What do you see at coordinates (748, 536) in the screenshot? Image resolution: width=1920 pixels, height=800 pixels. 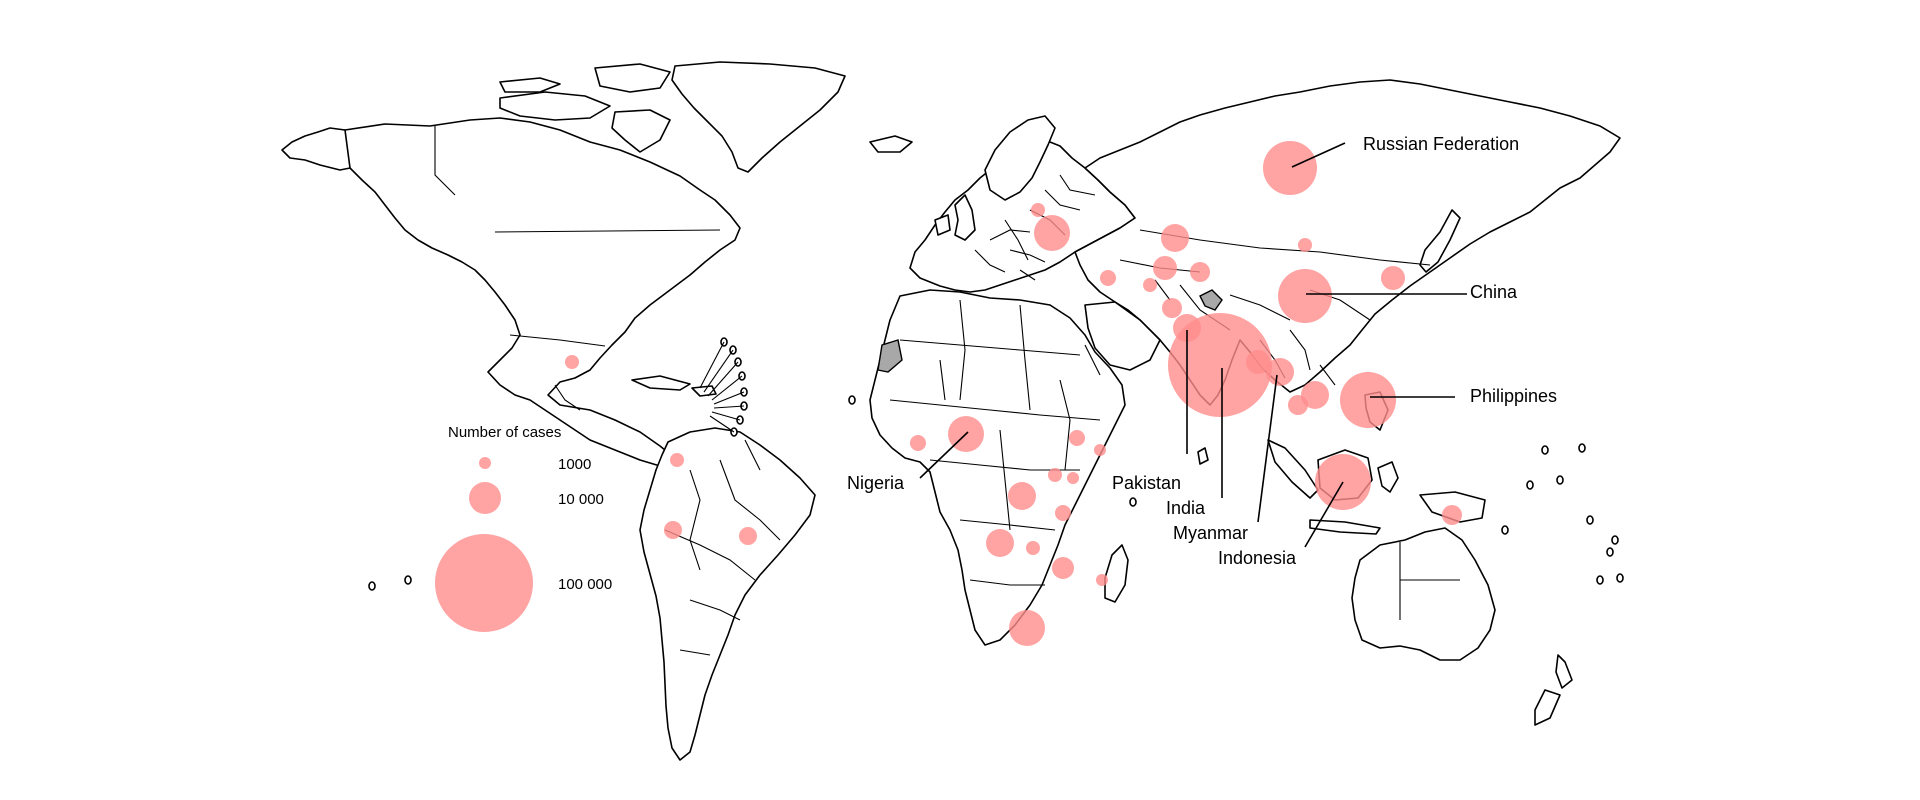 I see `bubble-brazil` at bounding box center [748, 536].